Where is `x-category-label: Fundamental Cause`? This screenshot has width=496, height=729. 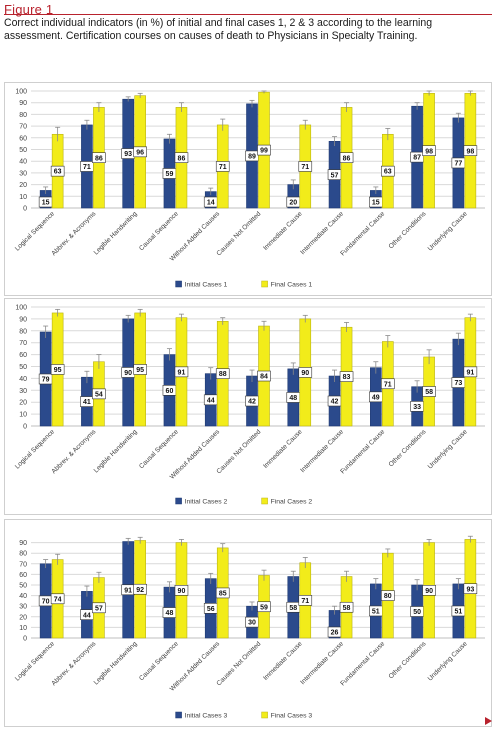
x-category-label: Fundamental Cause is located at coordinates (362, 663).